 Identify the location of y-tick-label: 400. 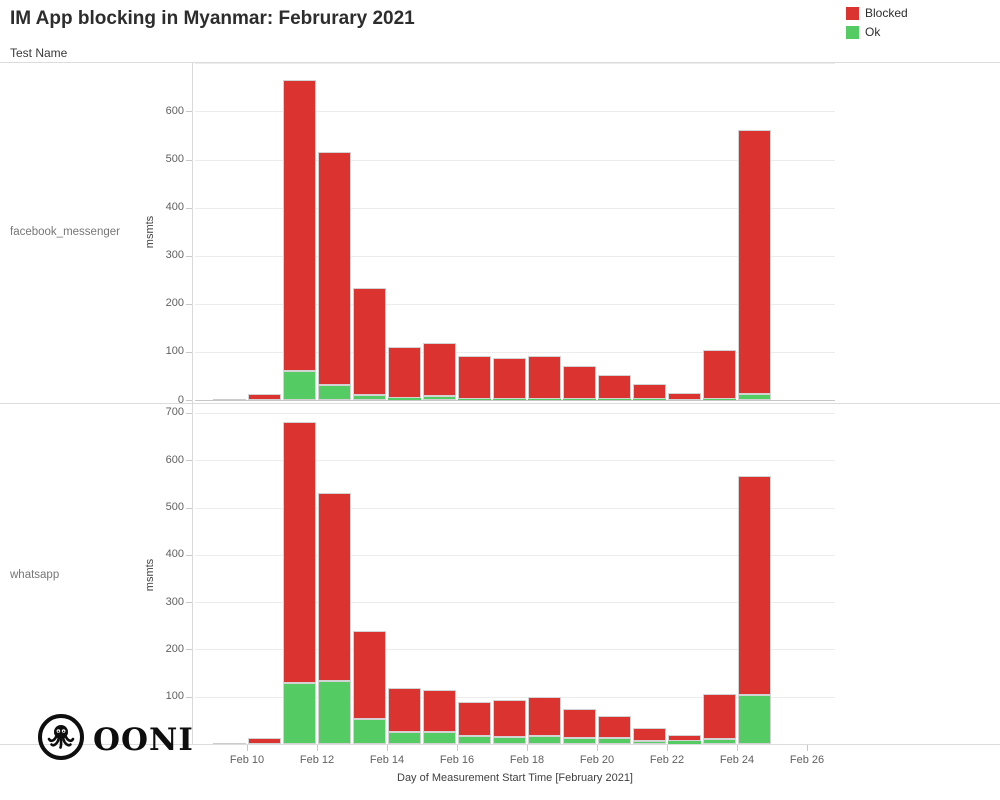
(174, 207).